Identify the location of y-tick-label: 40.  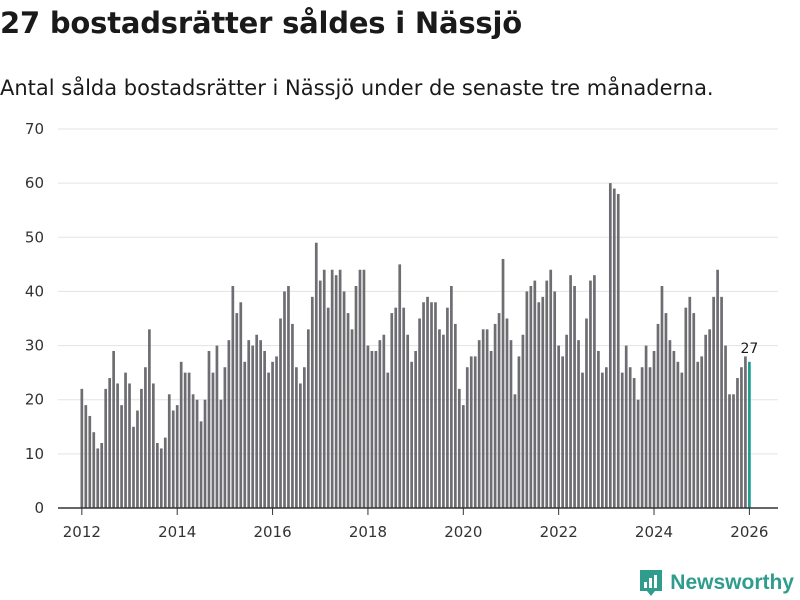
(34, 291).